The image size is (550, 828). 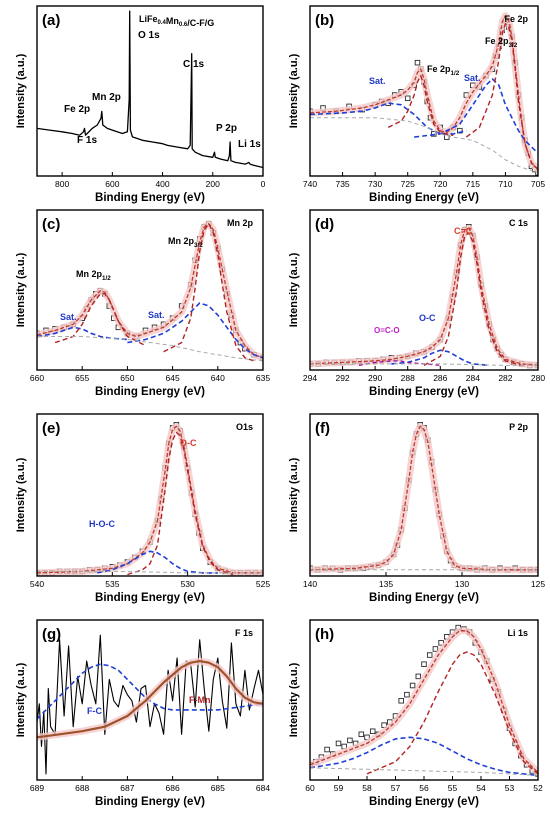 What do you see at coordinates (51, 224) in the screenshot?
I see `panel-tag: (c)` at bounding box center [51, 224].